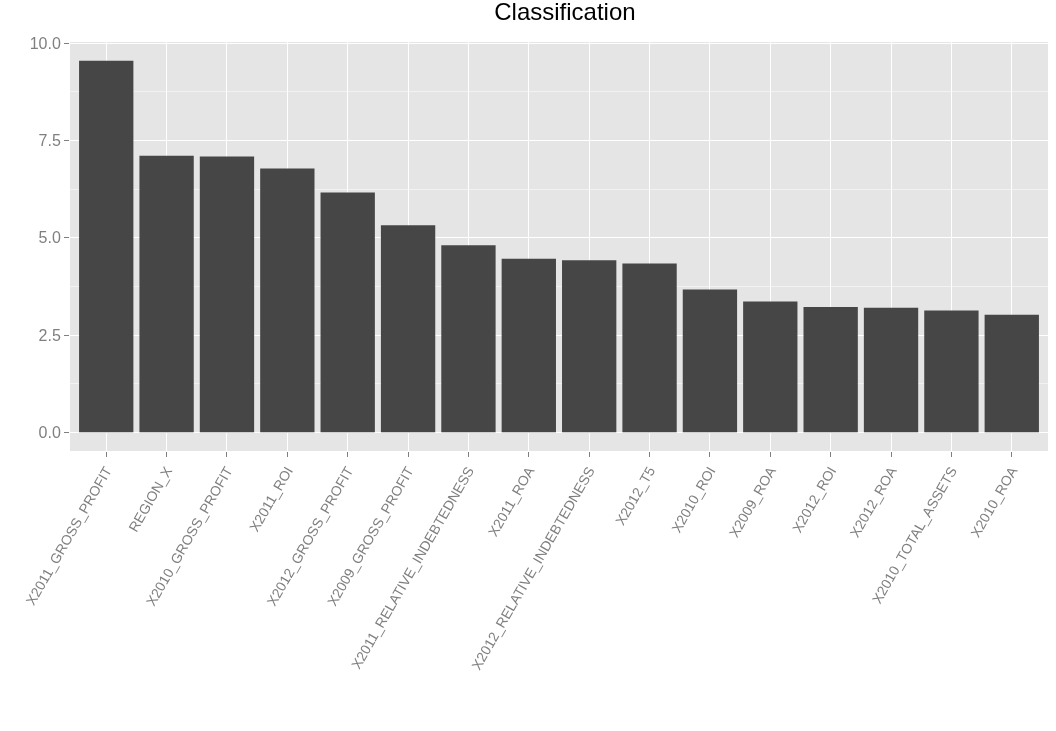 The width and height of the screenshot is (1056, 731). I want to click on y-tick-label: 5.0, so click(49, 238).